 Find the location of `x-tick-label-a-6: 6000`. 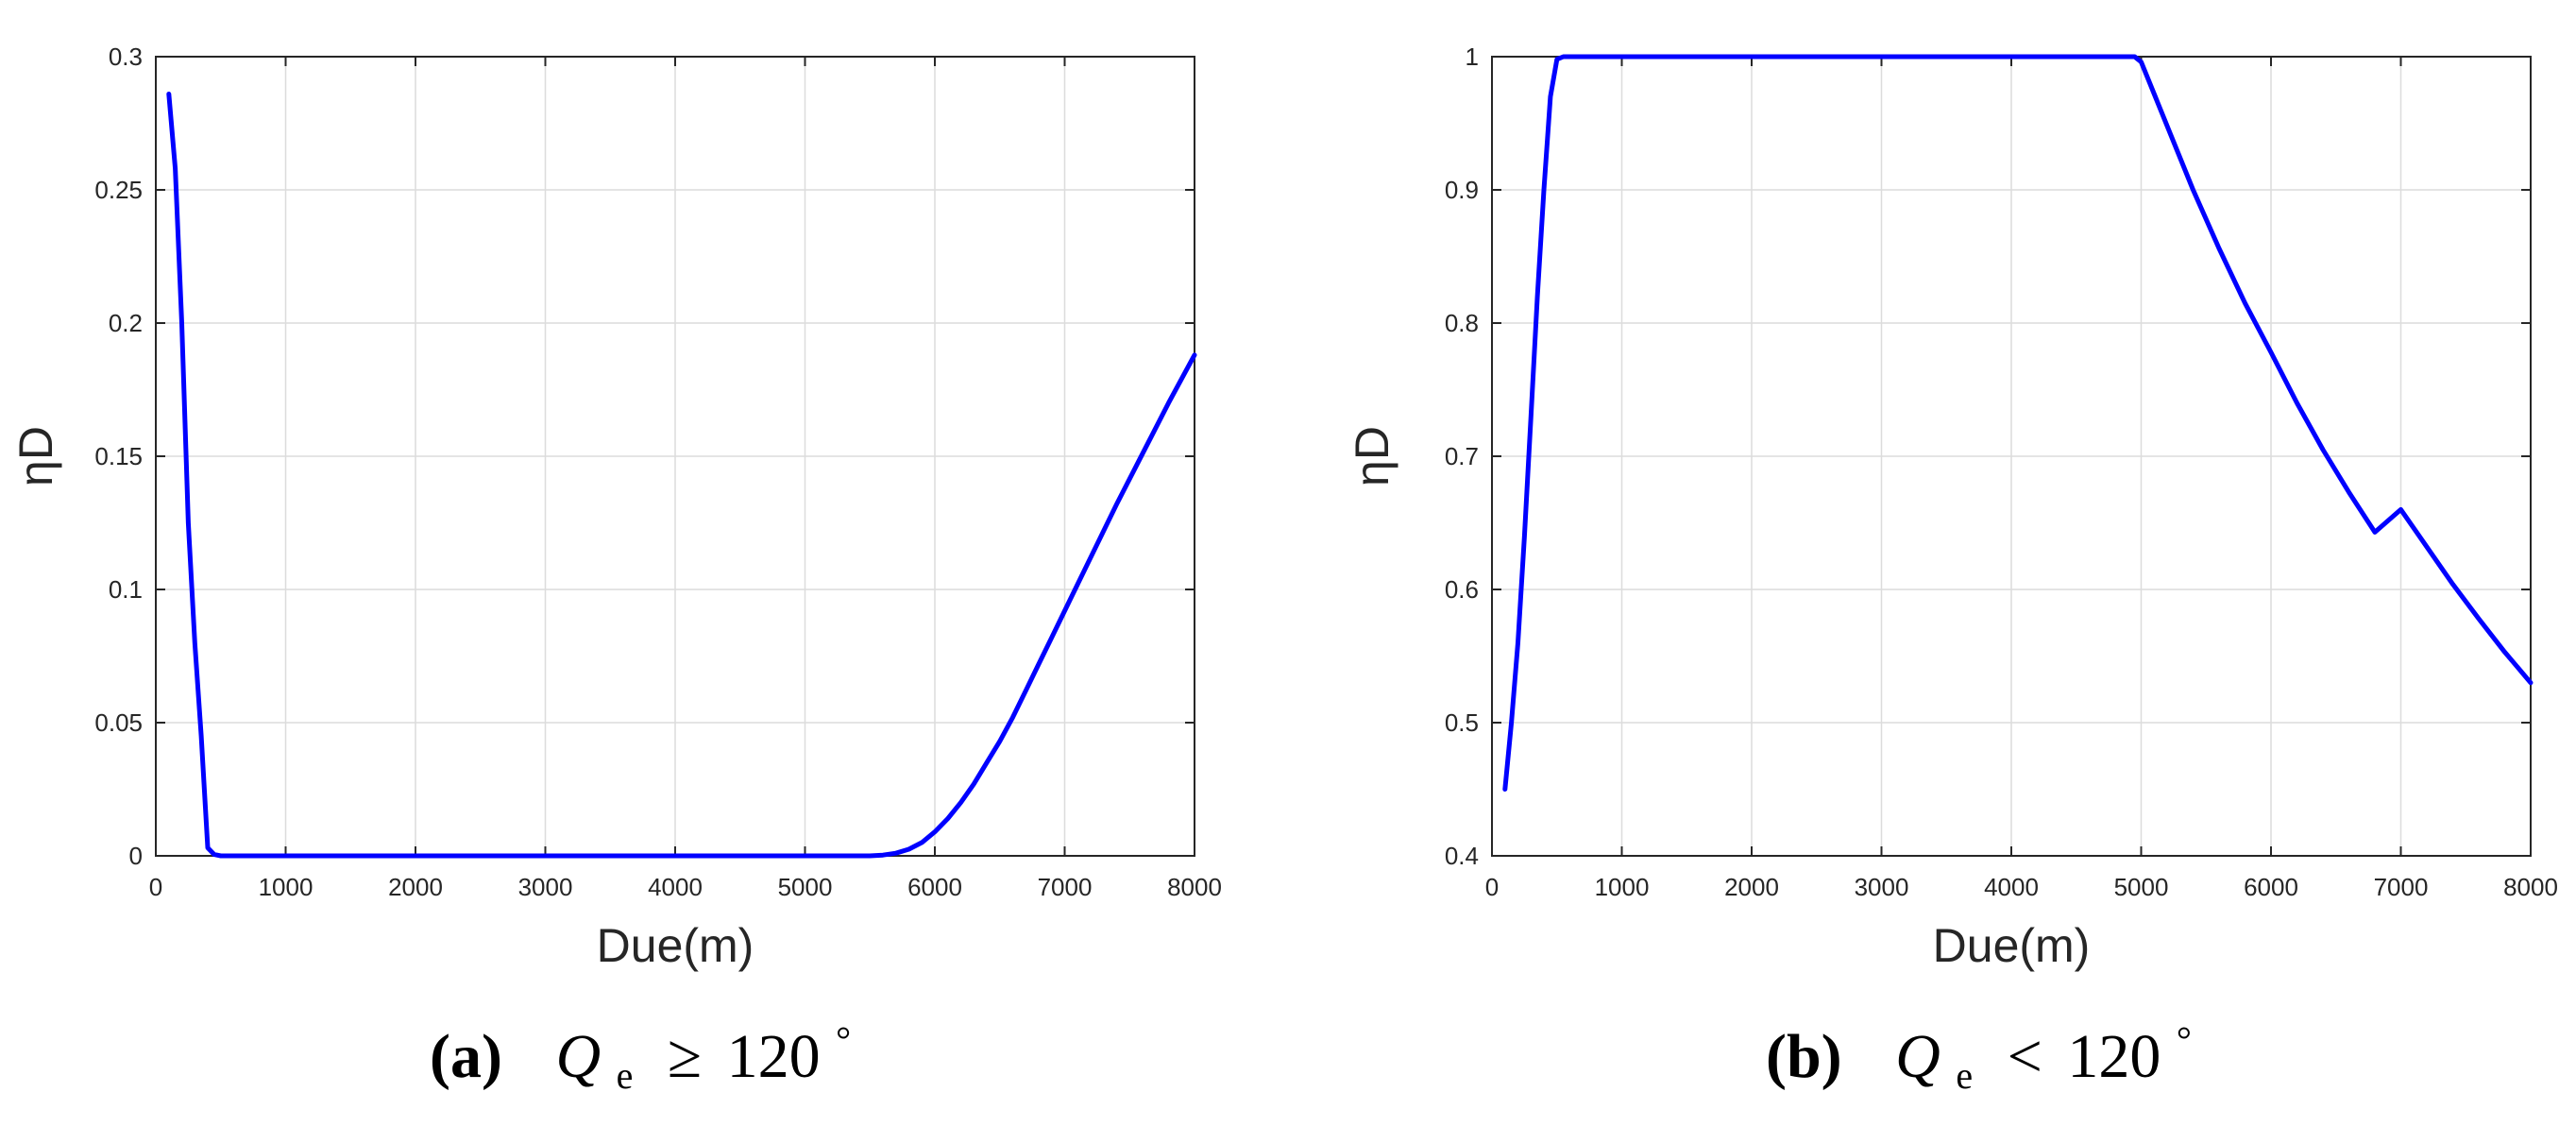

x-tick-label-a-6: 6000 is located at coordinates (934, 887).